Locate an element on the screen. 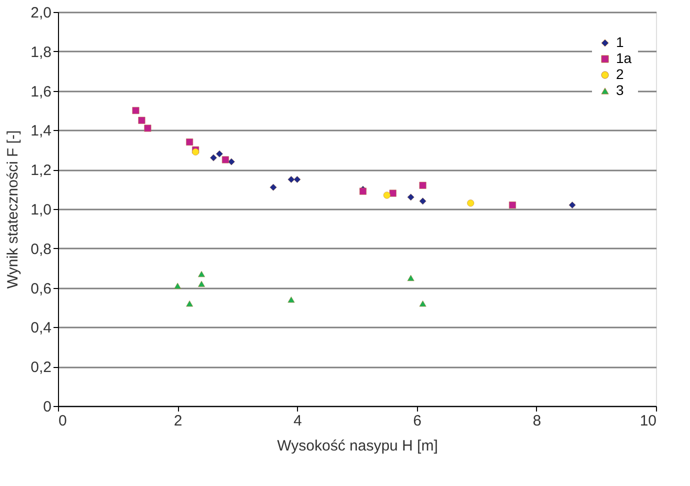 The image size is (690, 486). x-tick-label: 8 is located at coordinates (537, 421).